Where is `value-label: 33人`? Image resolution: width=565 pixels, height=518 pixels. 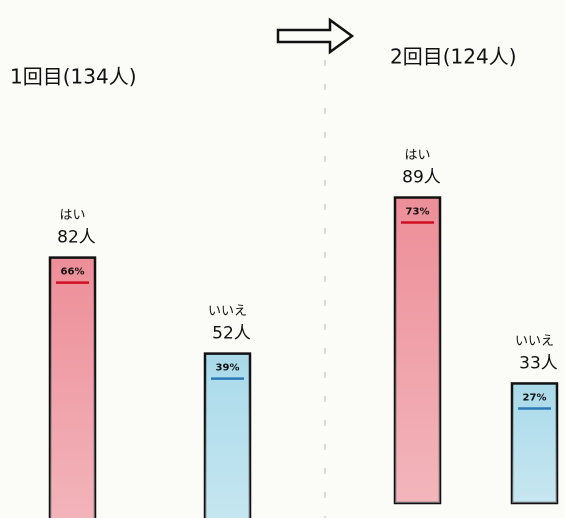 value-label: 33人 is located at coordinates (538, 363).